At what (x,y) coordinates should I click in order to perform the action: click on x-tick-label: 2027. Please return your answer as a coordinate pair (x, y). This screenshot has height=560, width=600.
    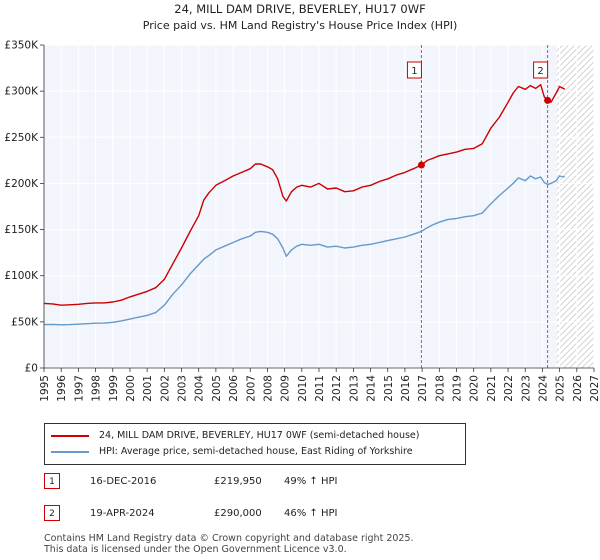
    Looking at the image, I should click on (594, 388).